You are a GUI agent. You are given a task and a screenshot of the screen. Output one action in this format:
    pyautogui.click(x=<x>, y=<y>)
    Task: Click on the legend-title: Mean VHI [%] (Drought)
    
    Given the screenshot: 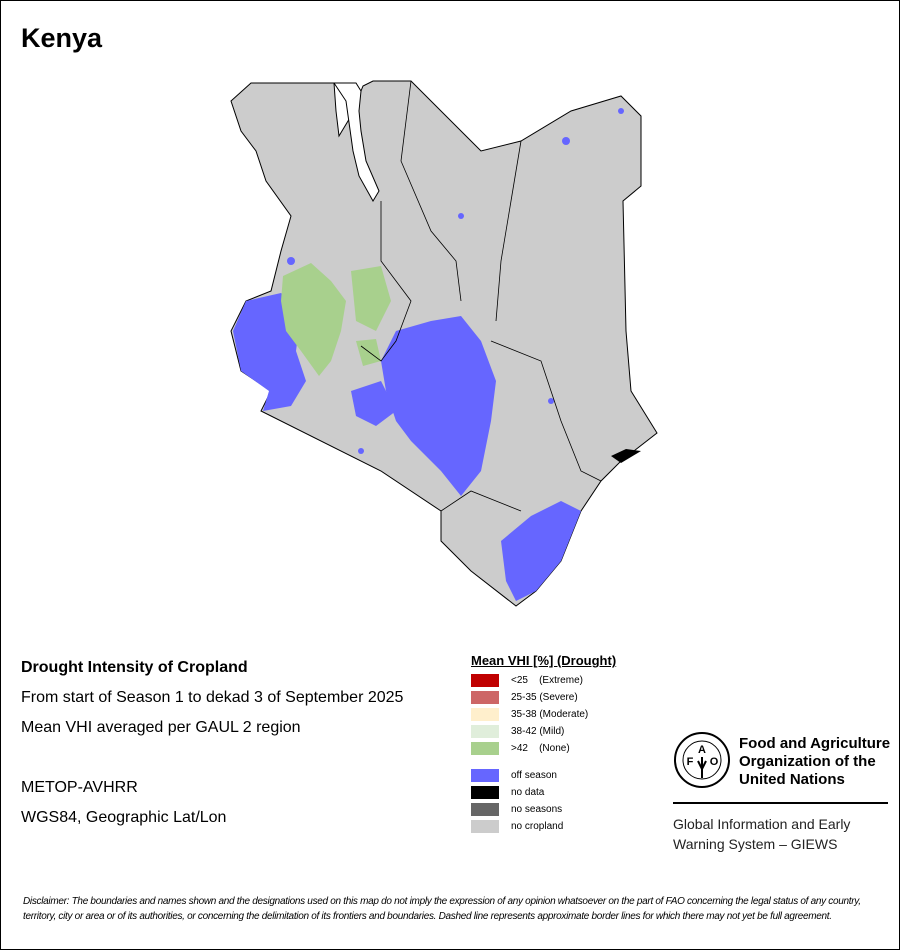 What is the action you would take?
    pyautogui.click(x=544, y=660)
    